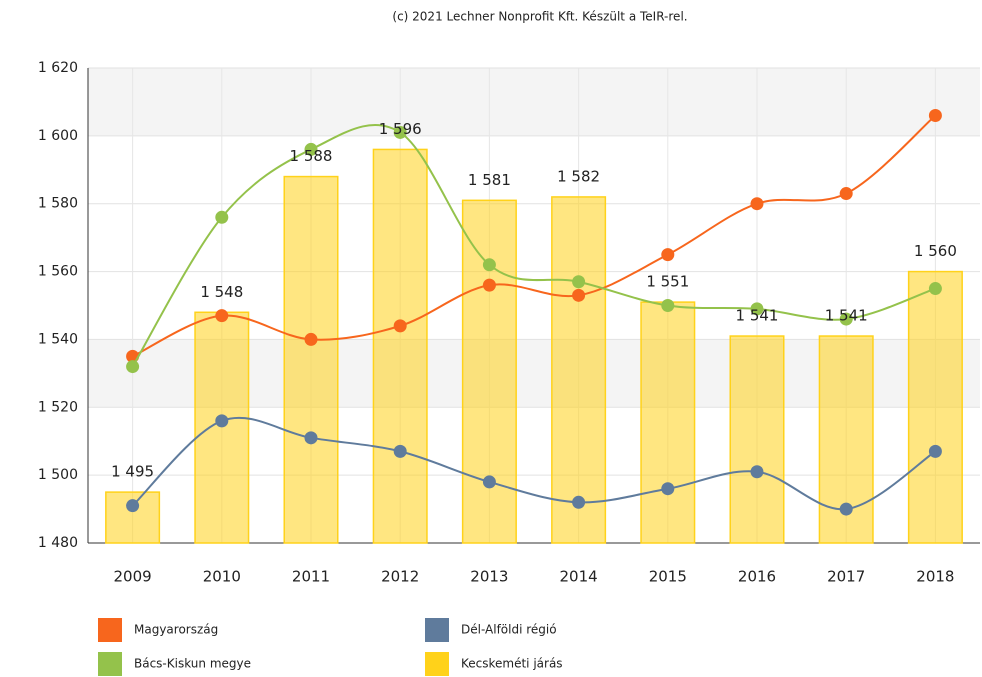  I want to click on y-tick-label: 1 560, so click(58, 272).